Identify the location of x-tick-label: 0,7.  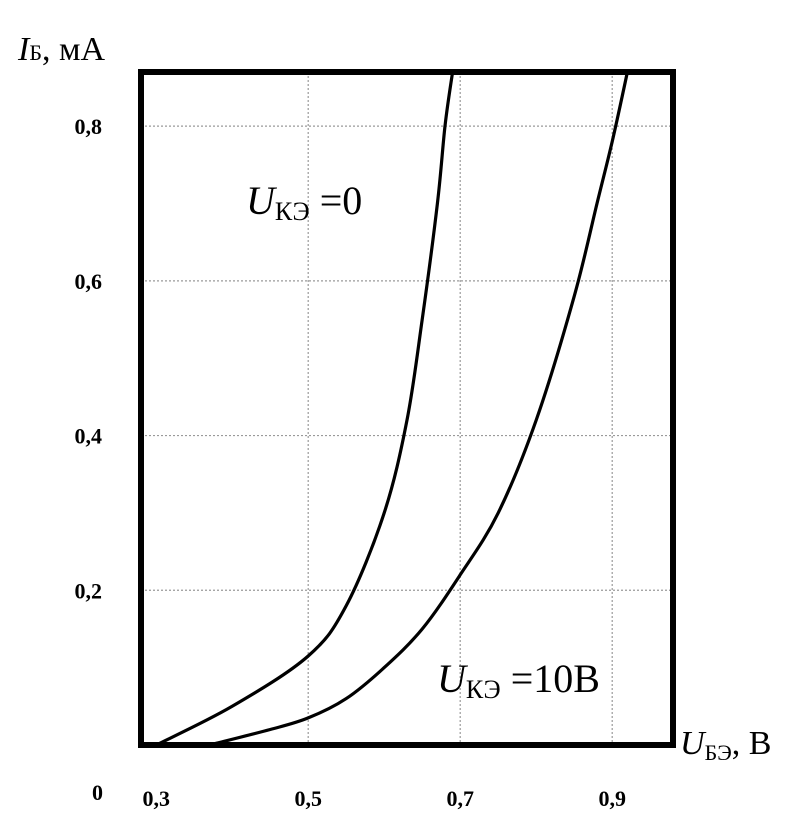
(460, 798).